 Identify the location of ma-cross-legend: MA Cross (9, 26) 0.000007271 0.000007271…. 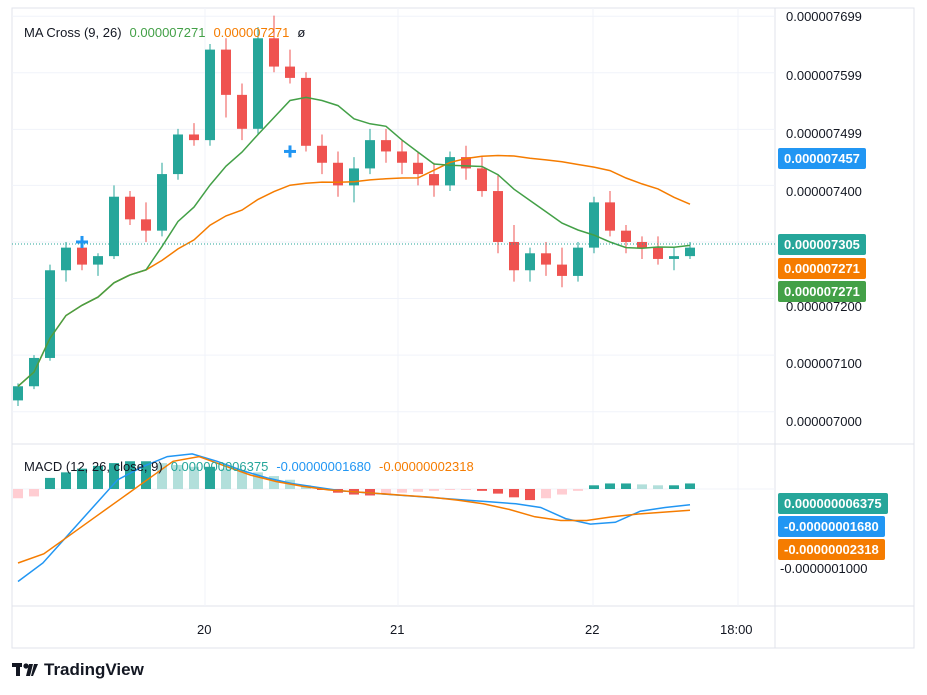
(164, 32).